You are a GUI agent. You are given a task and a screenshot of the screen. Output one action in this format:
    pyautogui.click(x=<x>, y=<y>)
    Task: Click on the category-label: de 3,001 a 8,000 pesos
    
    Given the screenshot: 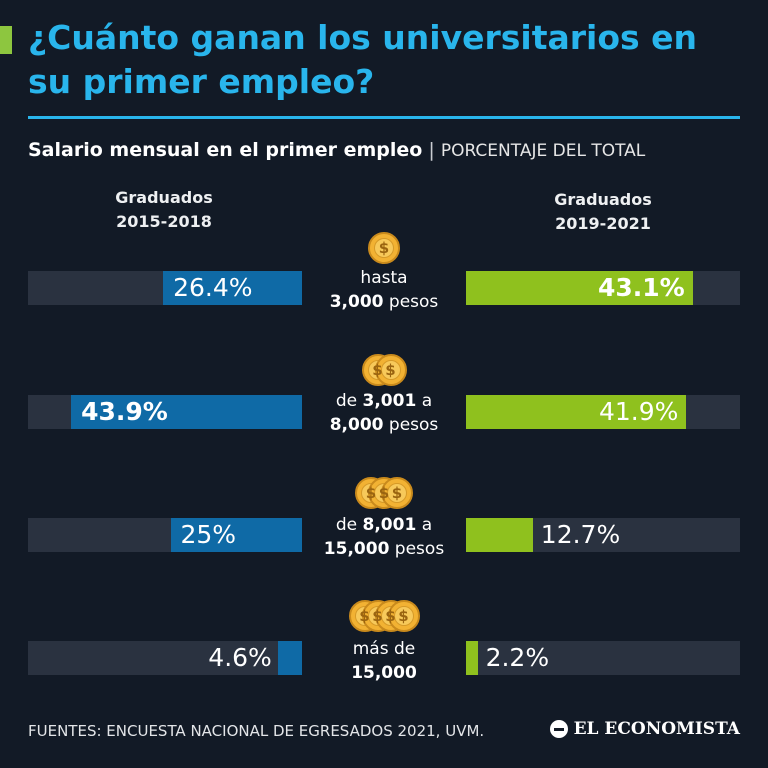 What is the action you would take?
    pyautogui.click(x=384, y=413)
    